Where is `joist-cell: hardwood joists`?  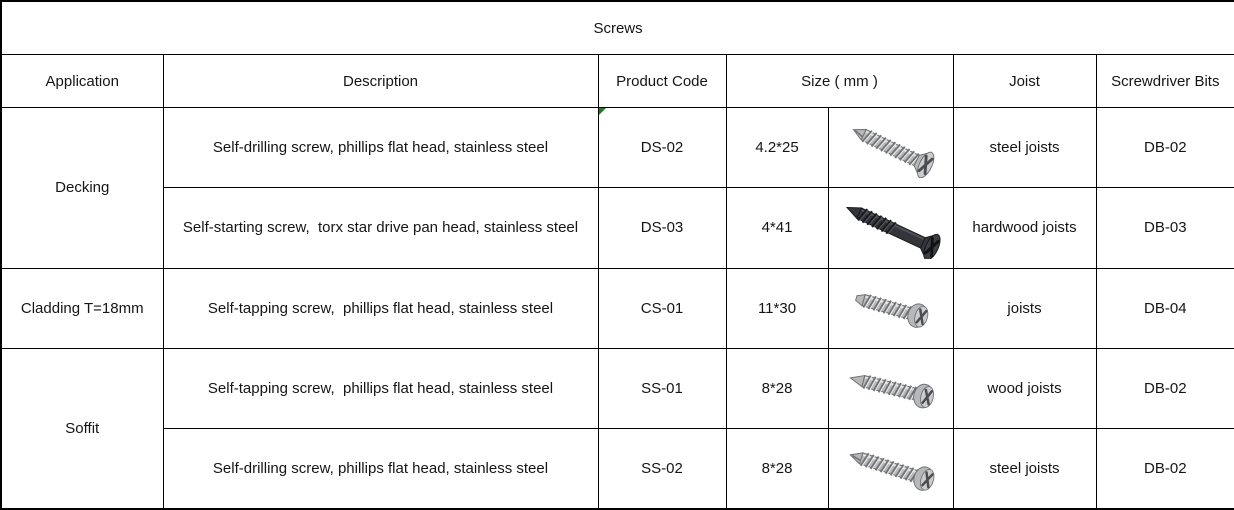 joist-cell: hardwood joists is located at coordinates (1024, 228).